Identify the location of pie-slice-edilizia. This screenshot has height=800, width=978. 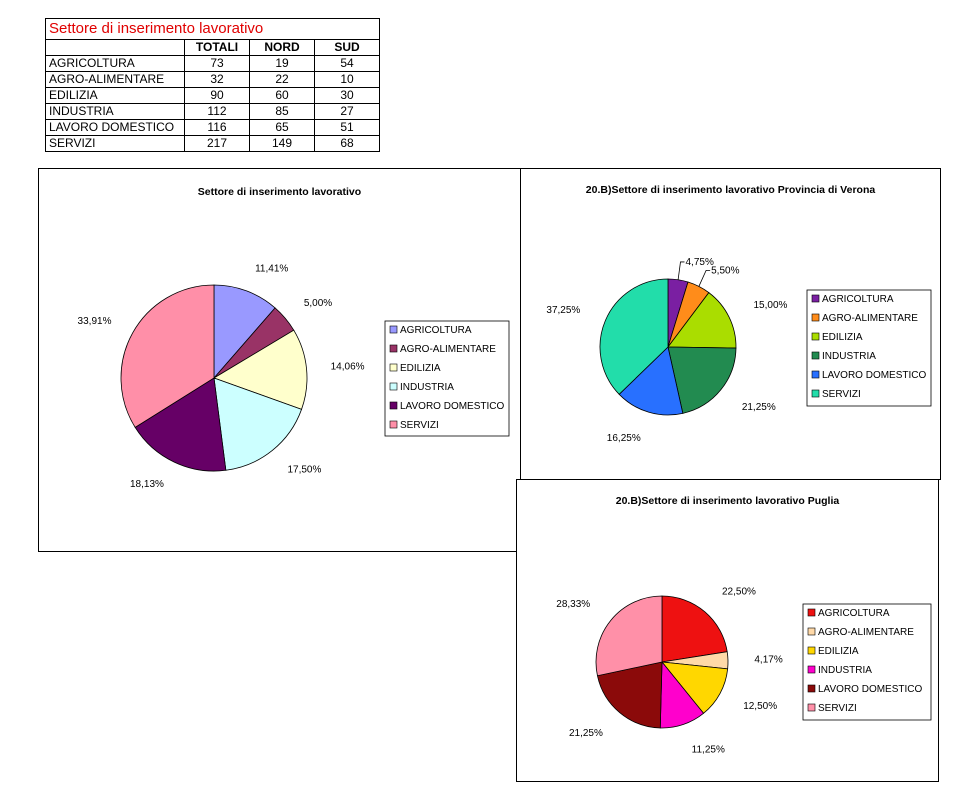
(260, 369).